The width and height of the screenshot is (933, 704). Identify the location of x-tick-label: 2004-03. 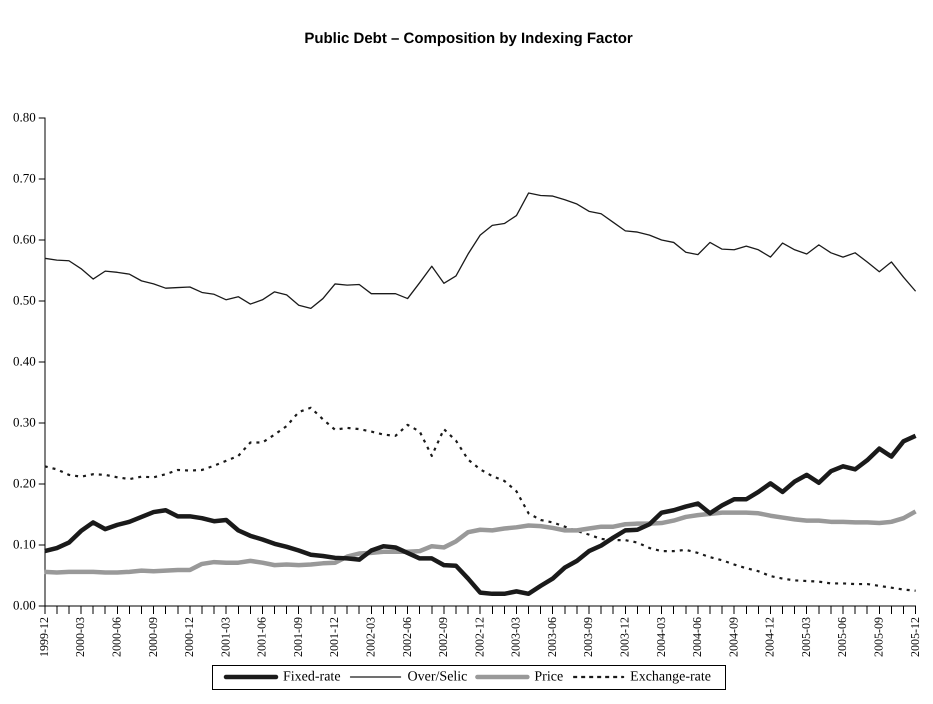
(661, 637).